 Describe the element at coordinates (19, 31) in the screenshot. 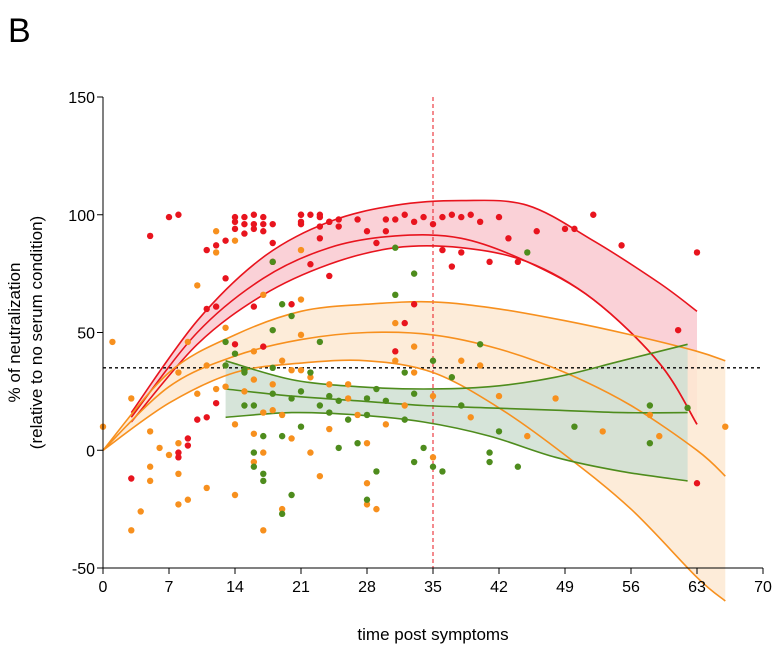

I see `panel-label: B` at that location.